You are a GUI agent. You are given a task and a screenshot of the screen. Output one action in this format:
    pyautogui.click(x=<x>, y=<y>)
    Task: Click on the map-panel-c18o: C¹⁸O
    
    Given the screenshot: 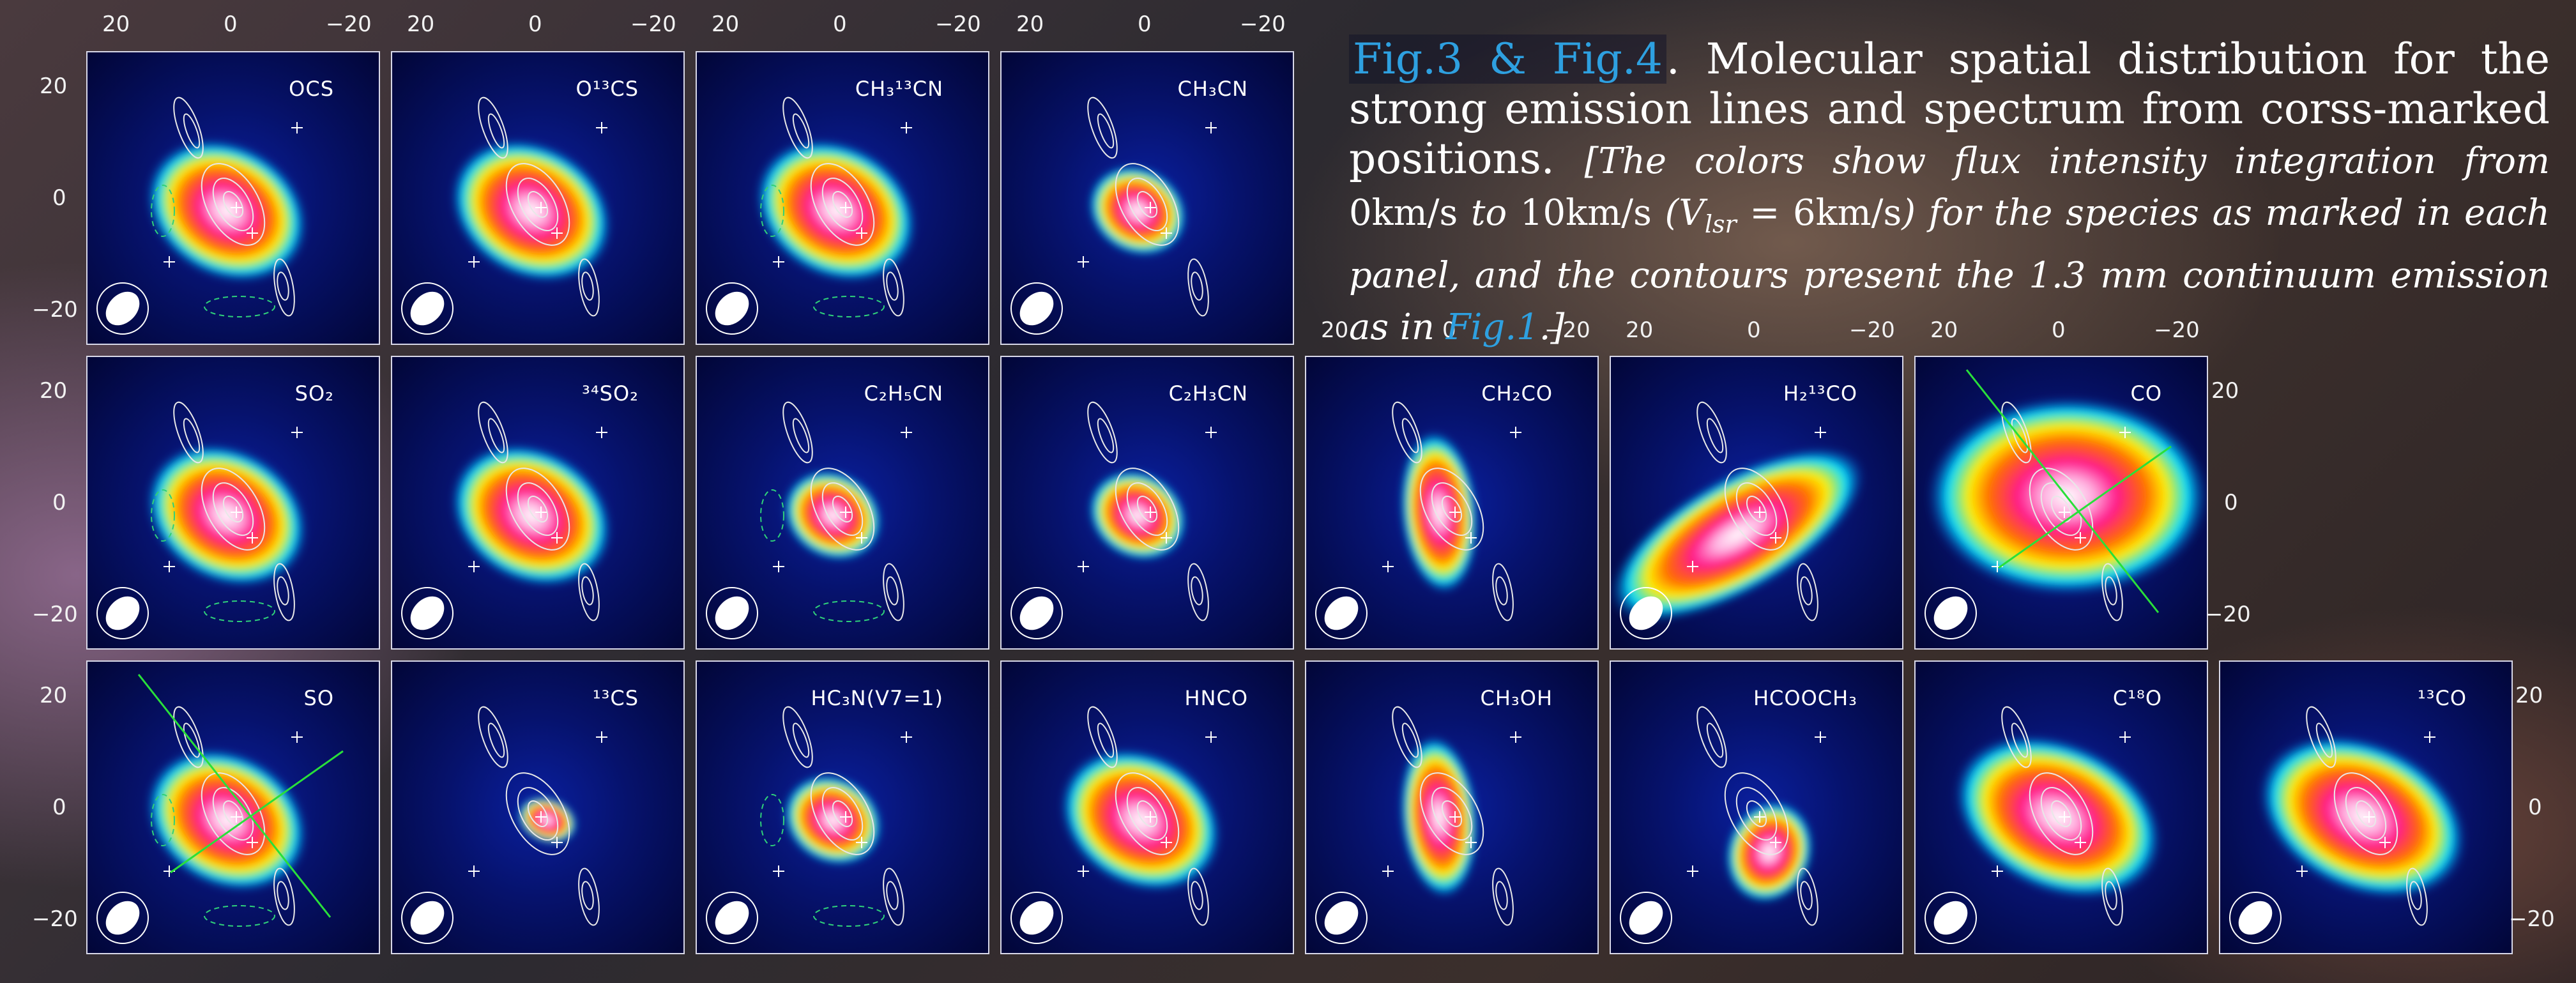 What is the action you would take?
    pyautogui.click(x=2061, y=807)
    